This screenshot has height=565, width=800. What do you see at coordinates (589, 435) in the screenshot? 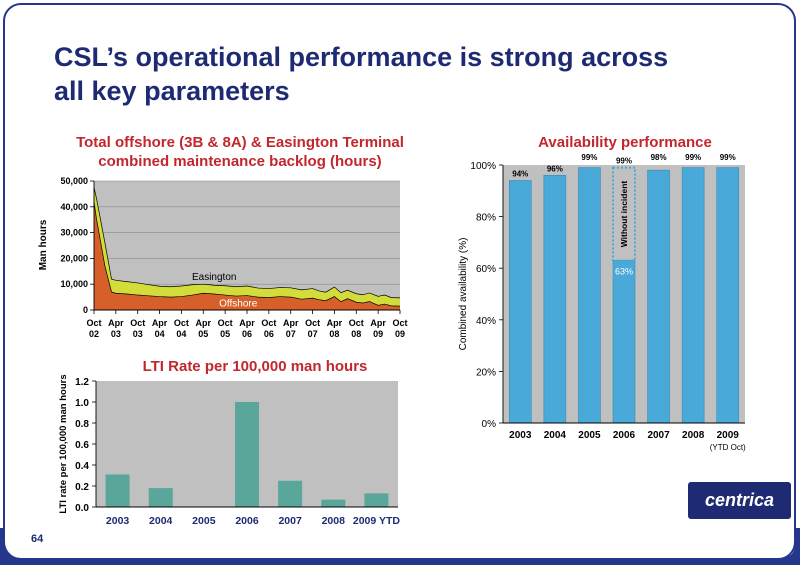
I see `availability-x-tick-label: 2005` at bounding box center [589, 435].